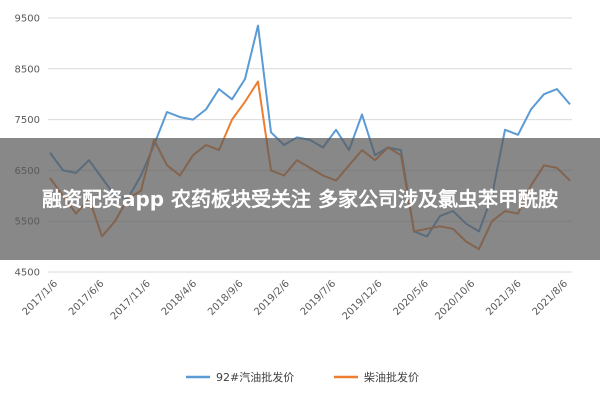 The height and width of the screenshot is (400, 600). Describe the element at coordinates (411, 298) in the screenshot. I see `x-tick-label: 2020/5/6` at that location.